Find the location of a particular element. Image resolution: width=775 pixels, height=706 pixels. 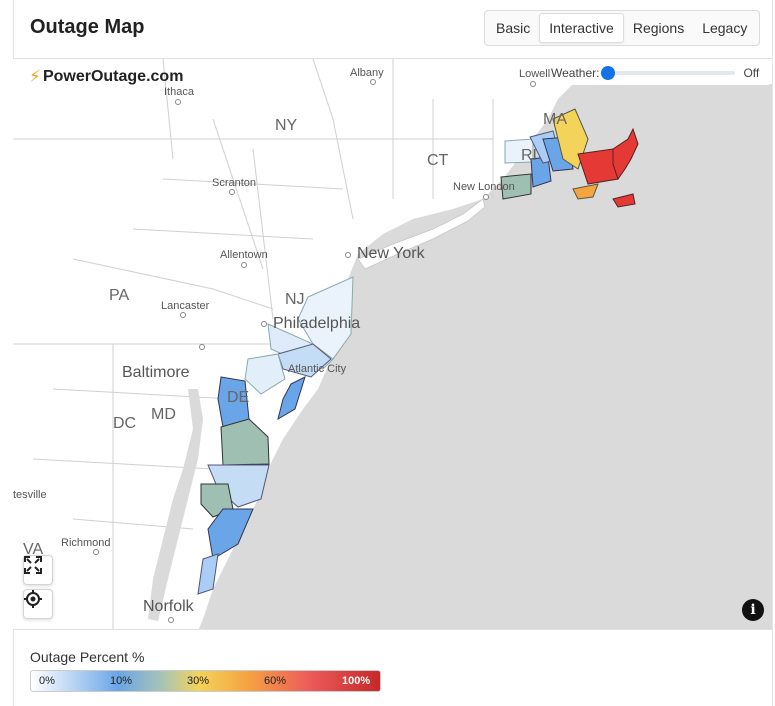

state-label-dc: DC is located at coordinates (125, 423).